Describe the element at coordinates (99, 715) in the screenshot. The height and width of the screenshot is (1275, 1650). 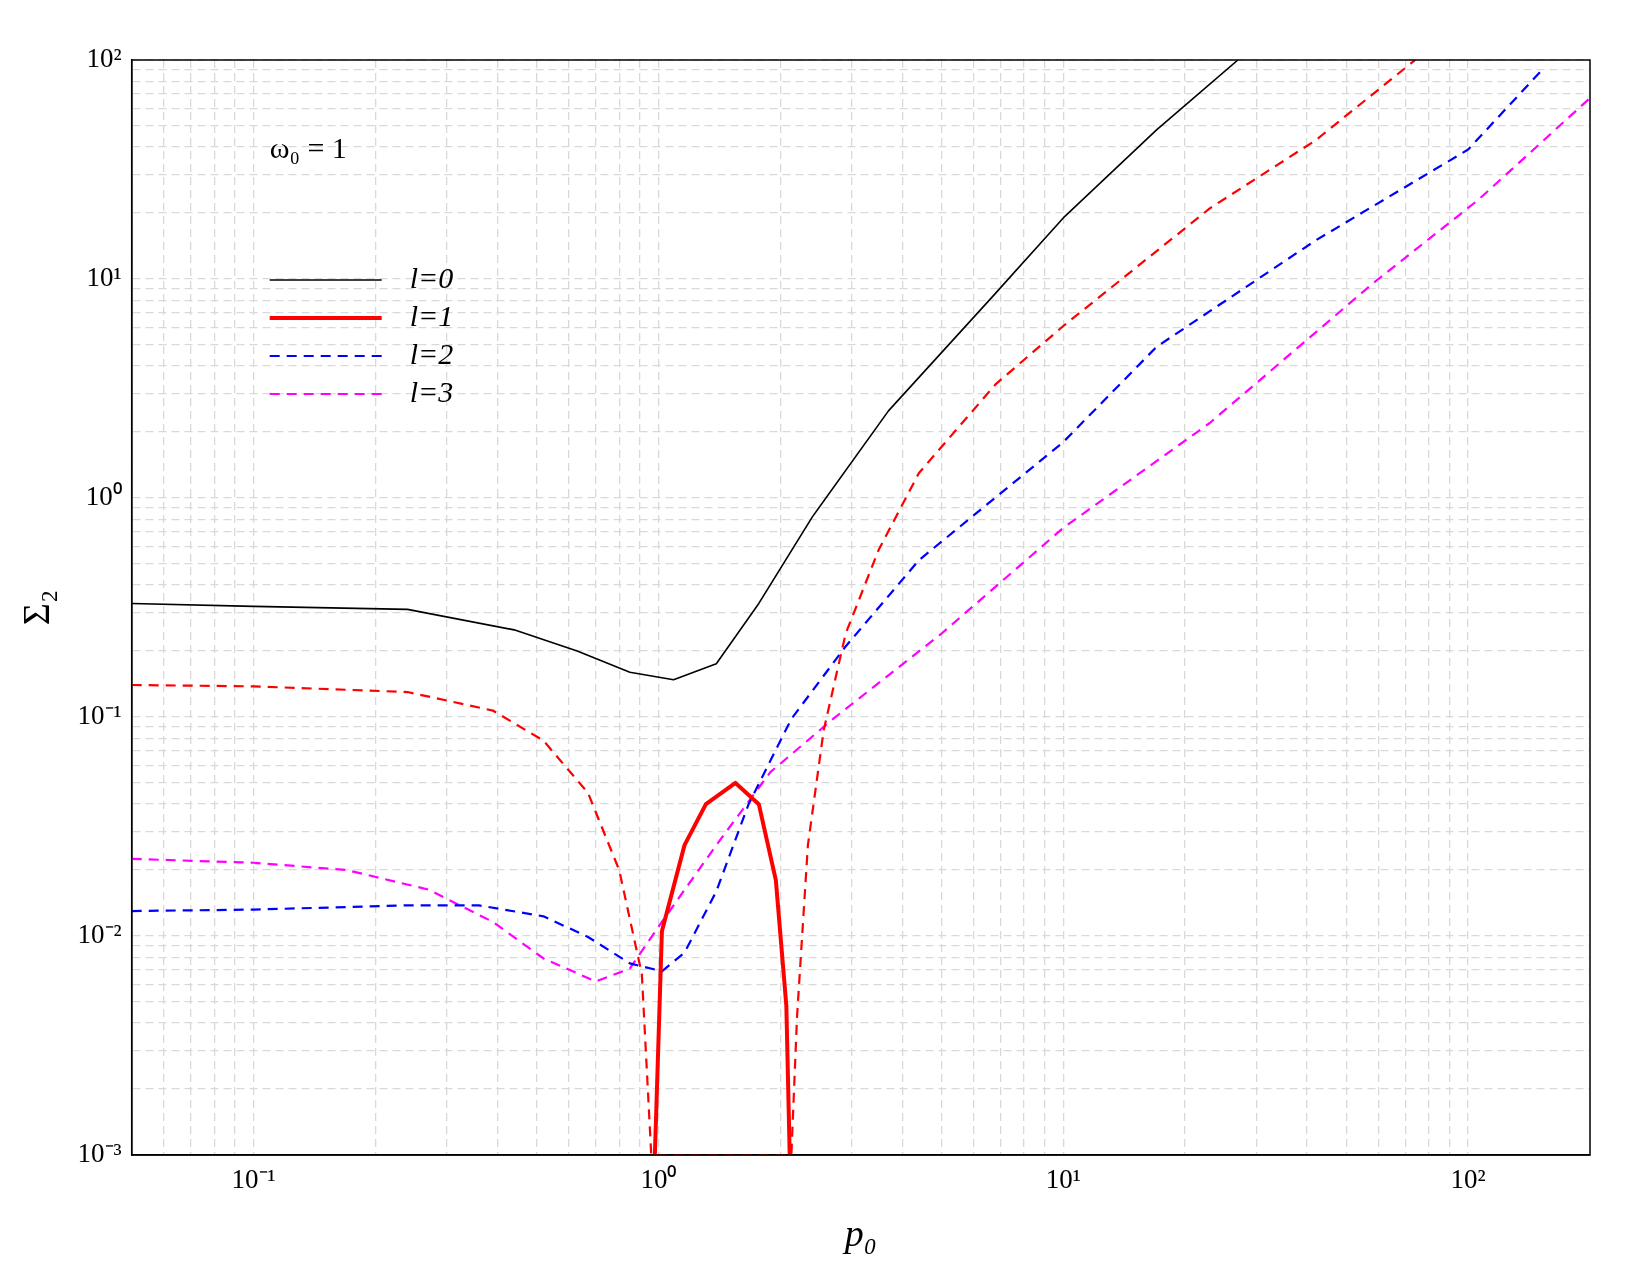
I see `y-tick-label: 10⁻¹` at that location.